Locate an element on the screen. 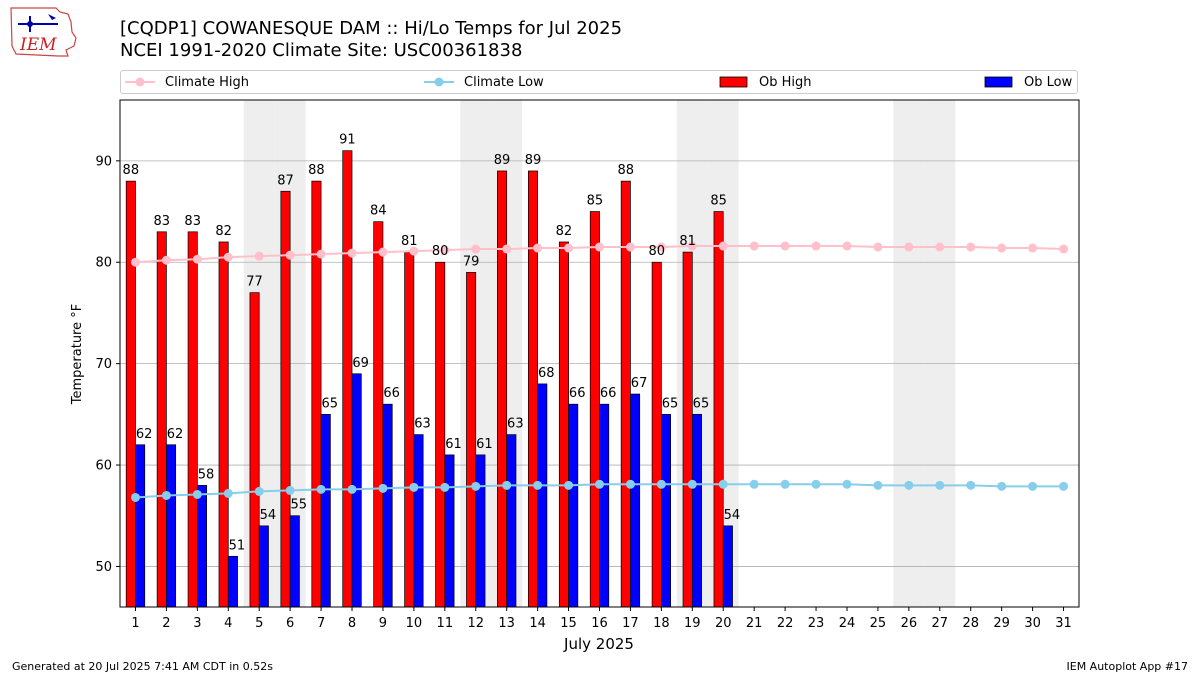 The height and width of the screenshot is (675, 1200). x-tick-label-26: 26 is located at coordinates (909, 623).